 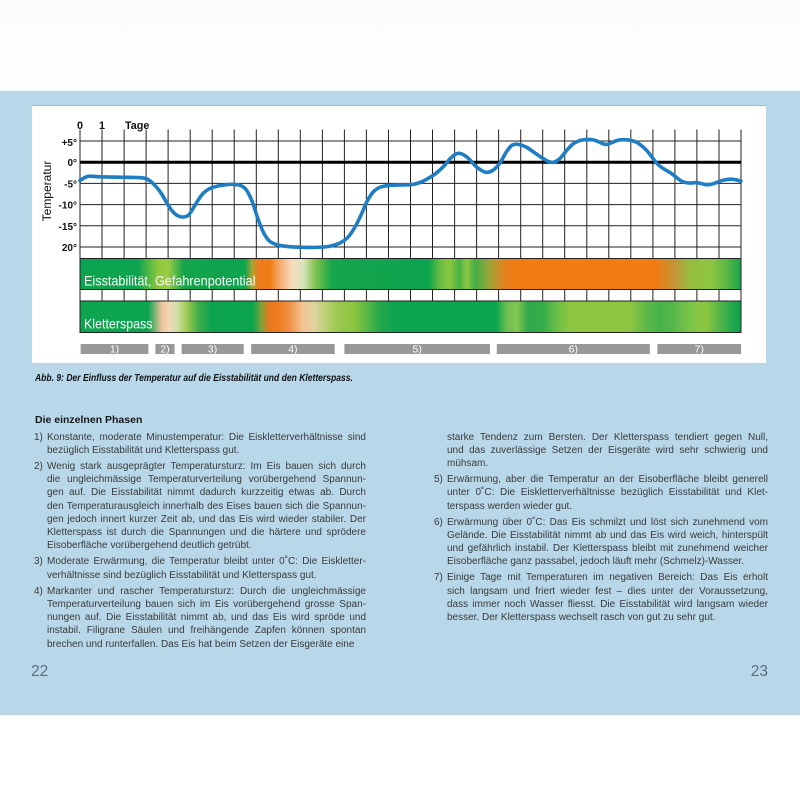 What do you see at coordinates (68, 206) in the screenshot?
I see `svg-text: -10°` at bounding box center [68, 206].